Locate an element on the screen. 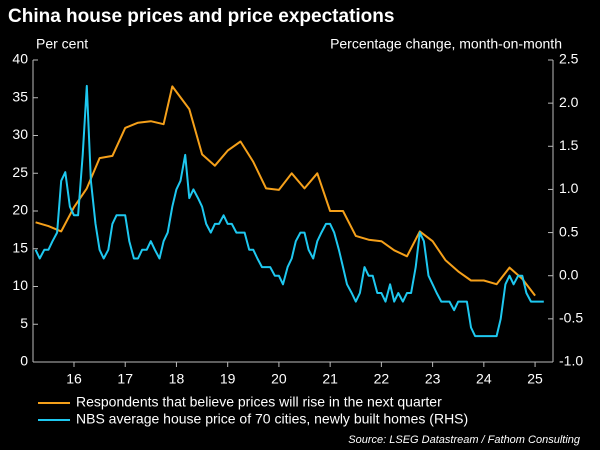 The image size is (600, 450). y2-tick-label: 1.5 is located at coordinates (569, 145).